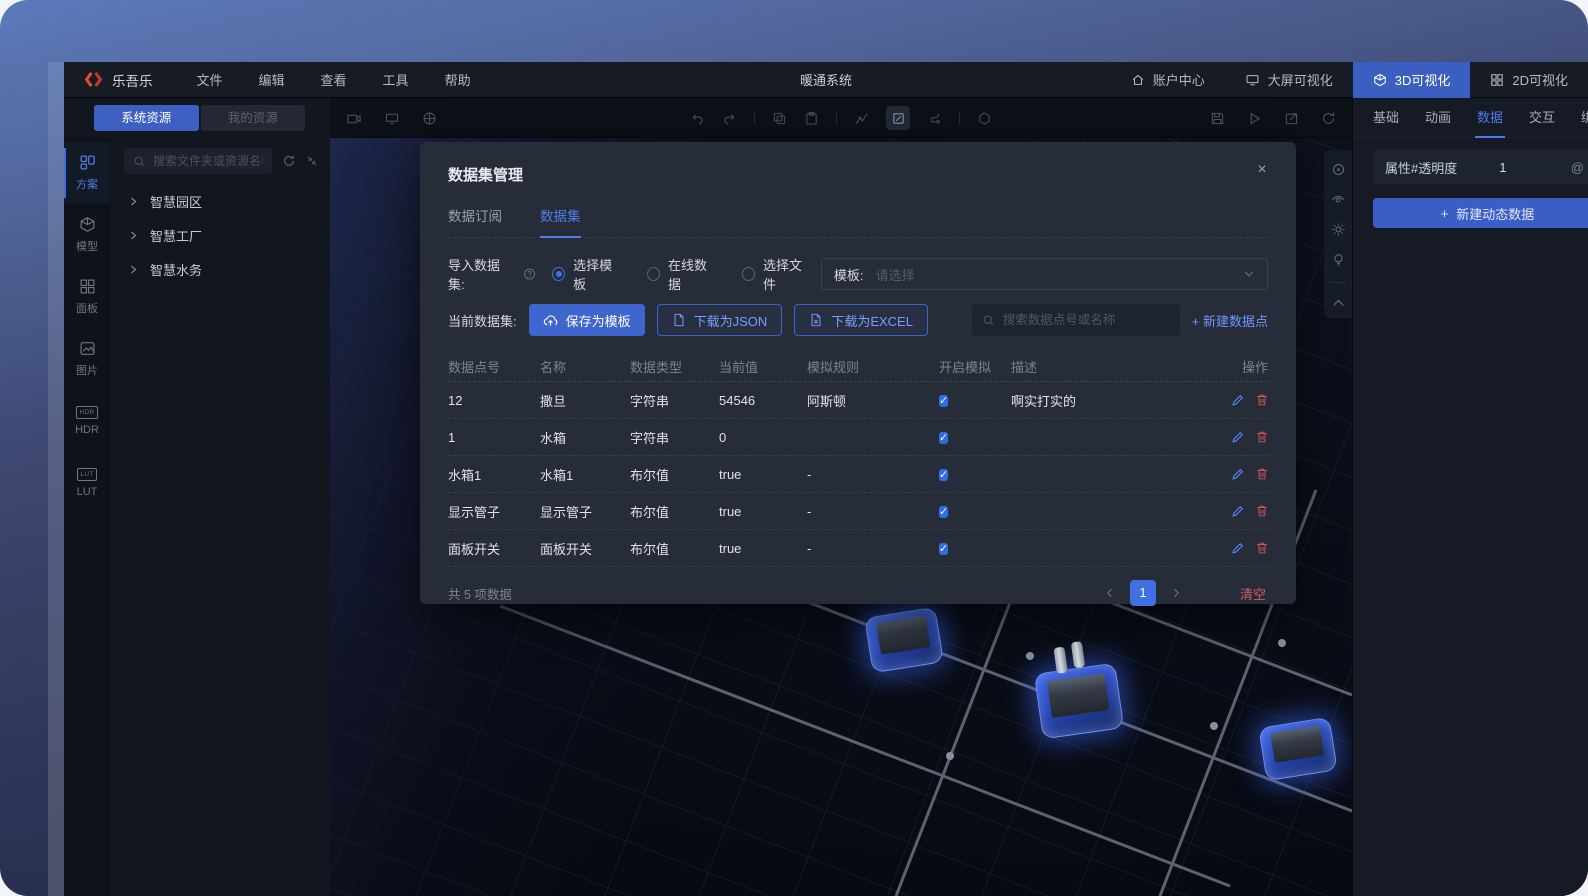 The image size is (1588, 896). I want to click on lamp-icon, so click(1338, 259).